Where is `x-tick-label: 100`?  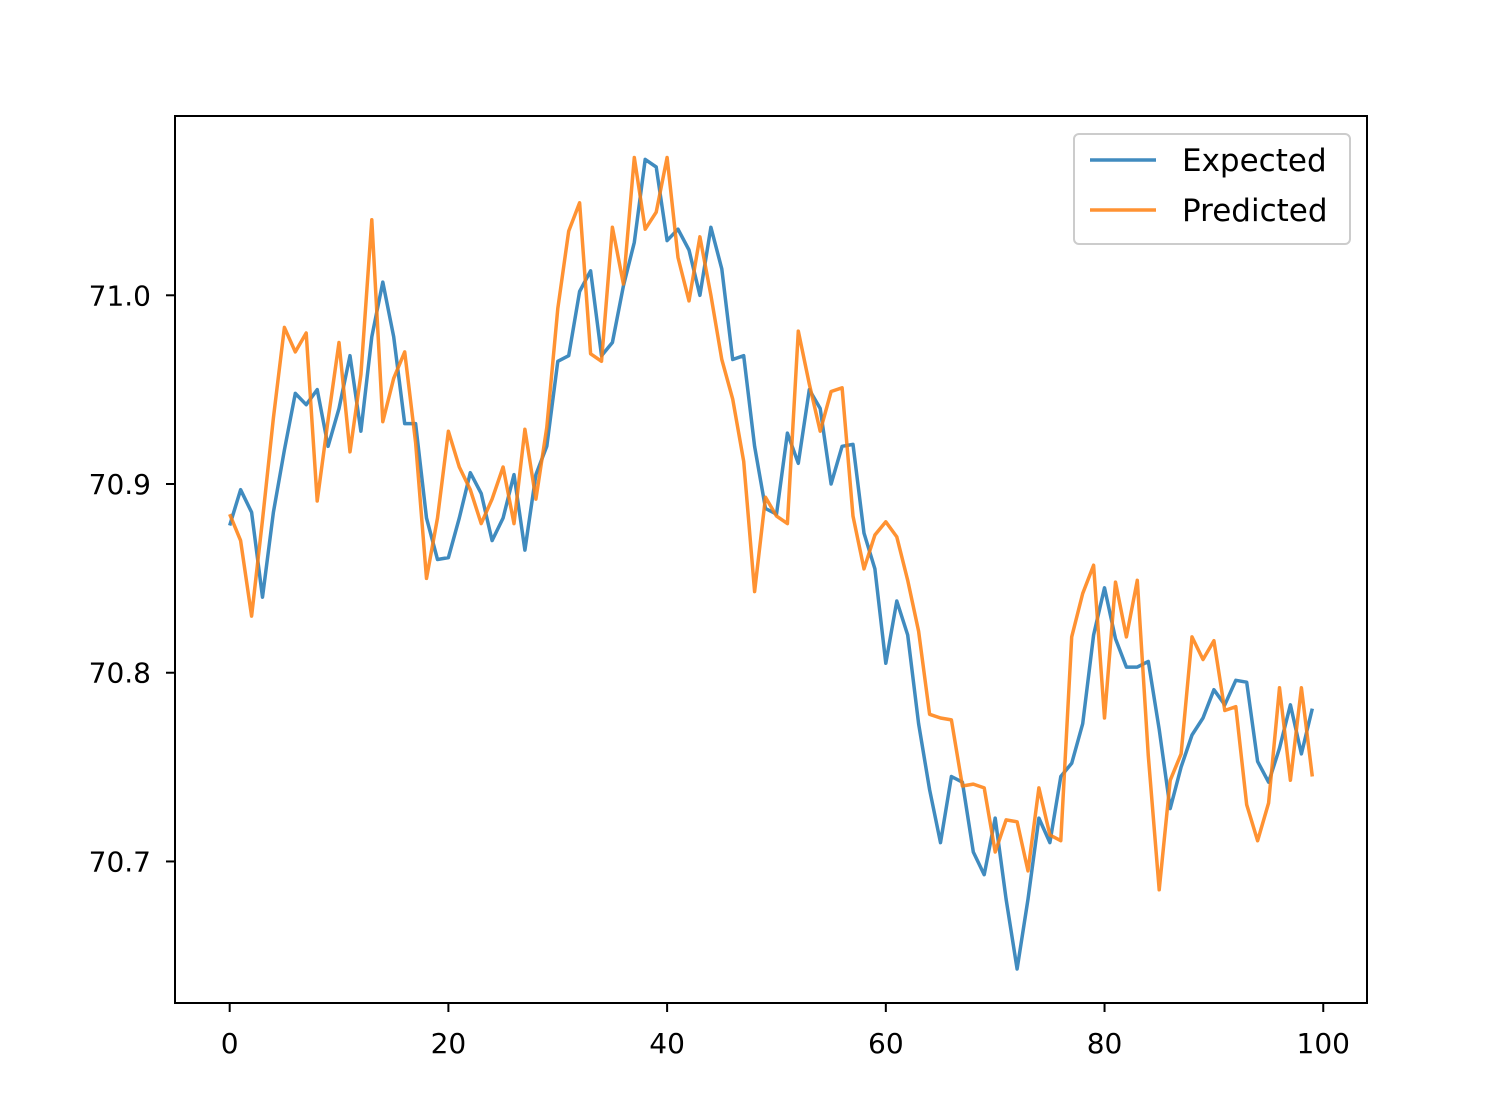
x-tick-label: 100 is located at coordinates (1323, 1043).